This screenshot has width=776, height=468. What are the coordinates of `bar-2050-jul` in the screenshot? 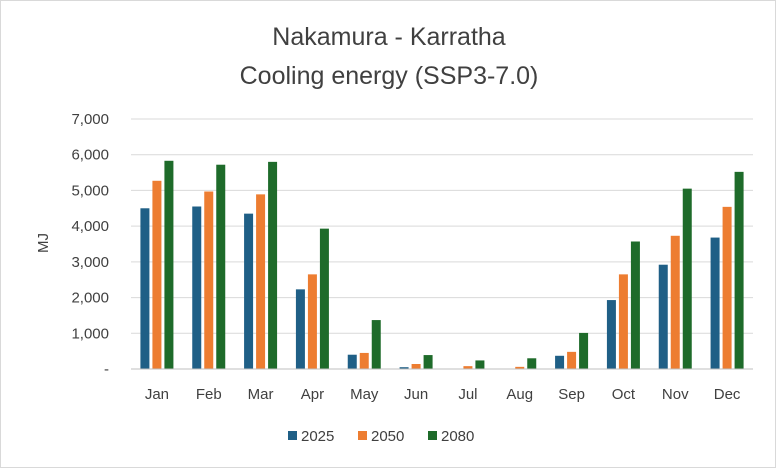 It's located at (468, 367).